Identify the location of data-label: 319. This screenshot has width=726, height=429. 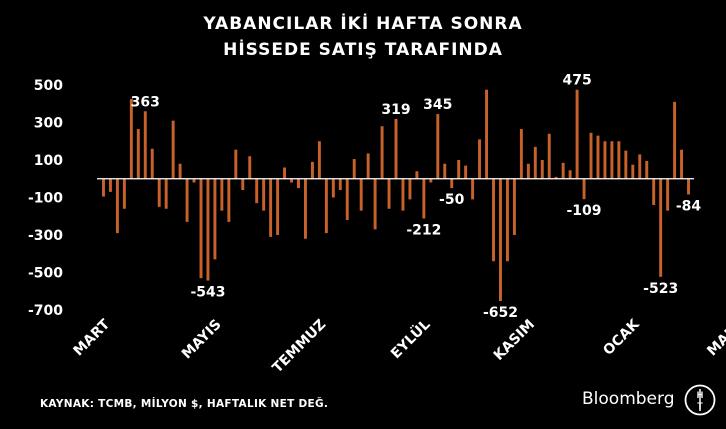
(395, 110).